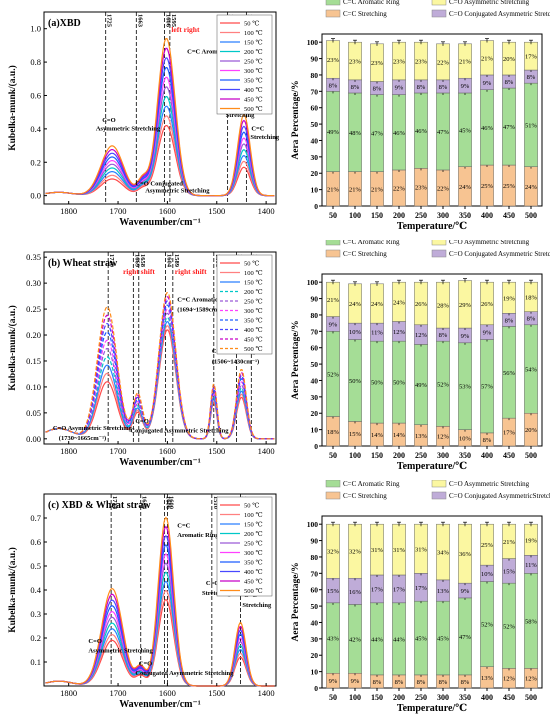 This screenshot has width=550, height=724. What do you see at coordinates (253, 62) in the screenshot?
I see `legend-label: 250 ℃` at bounding box center [253, 62].